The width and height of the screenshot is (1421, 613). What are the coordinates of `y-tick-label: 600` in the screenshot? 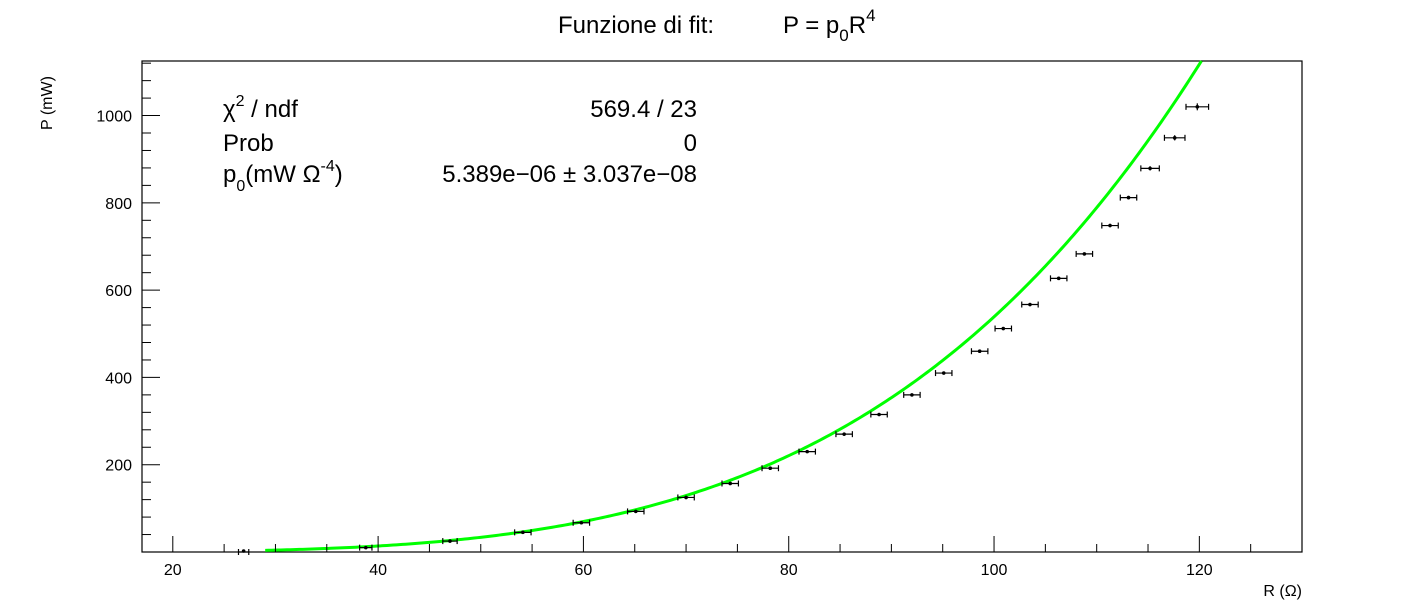 It's located at (118, 291).